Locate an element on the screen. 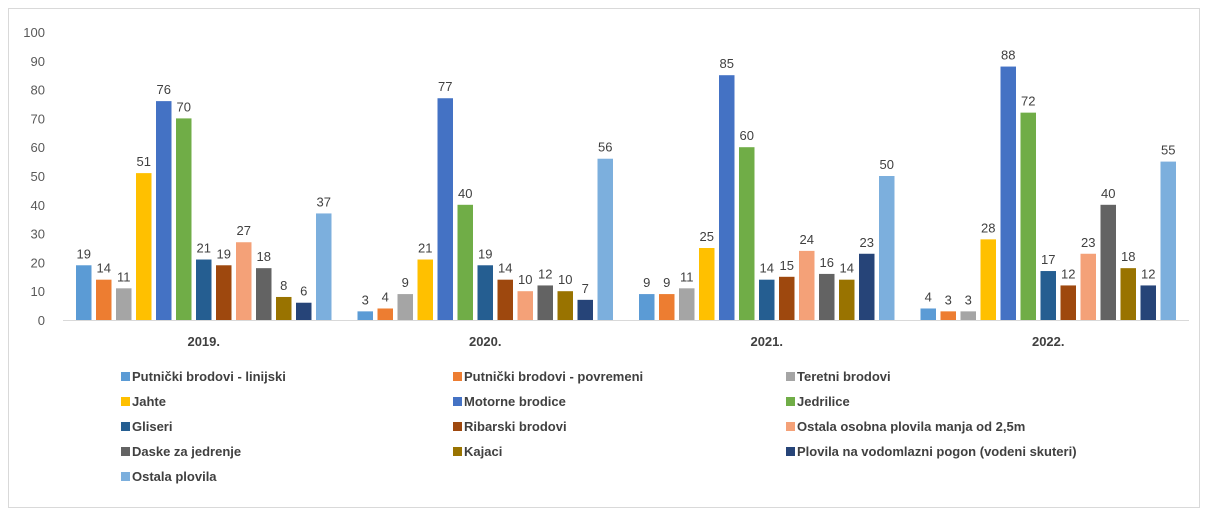 The width and height of the screenshot is (1210, 513). y-tick-label: 0 is located at coordinates (41, 320).